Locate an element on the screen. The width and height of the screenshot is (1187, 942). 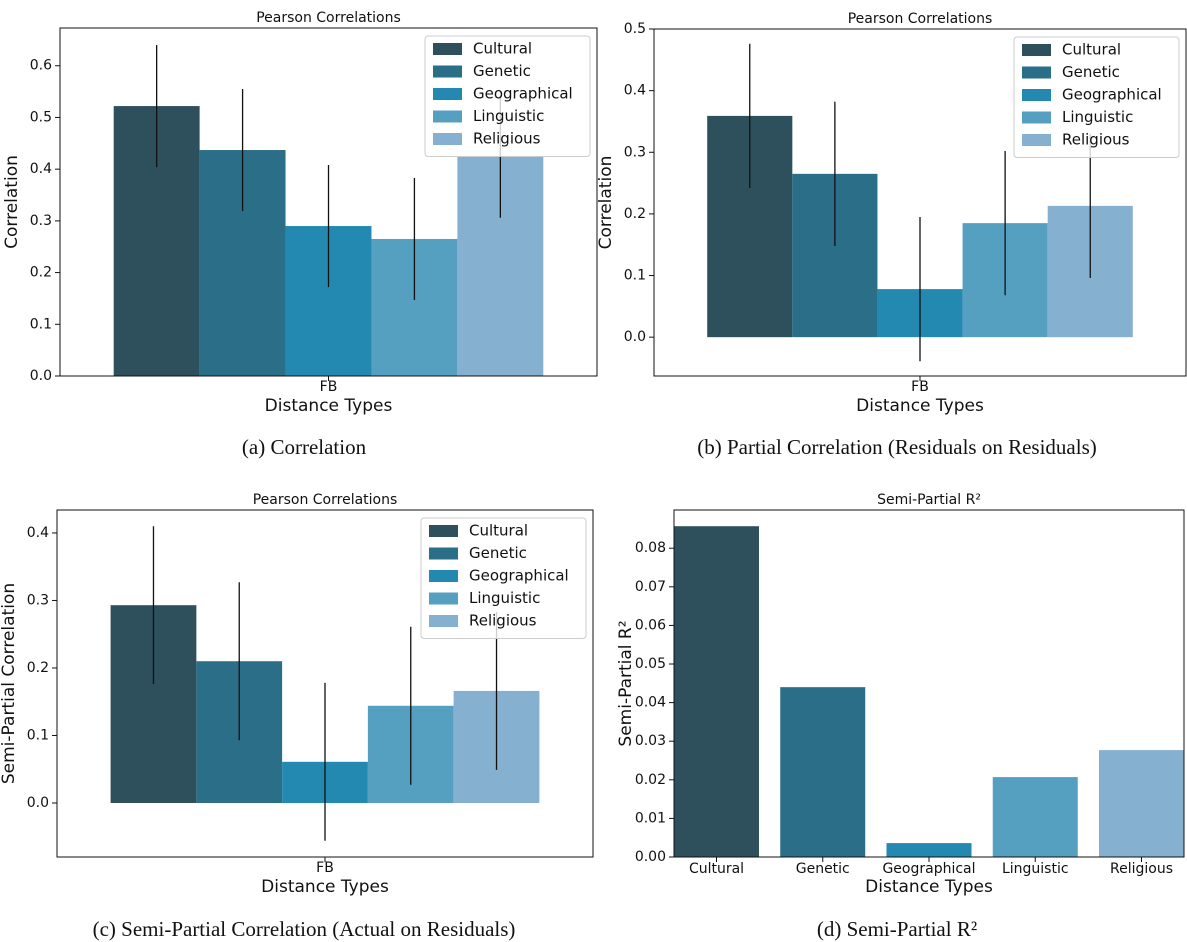
x-tick-label: Cultural is located at coordinates (716, 869).